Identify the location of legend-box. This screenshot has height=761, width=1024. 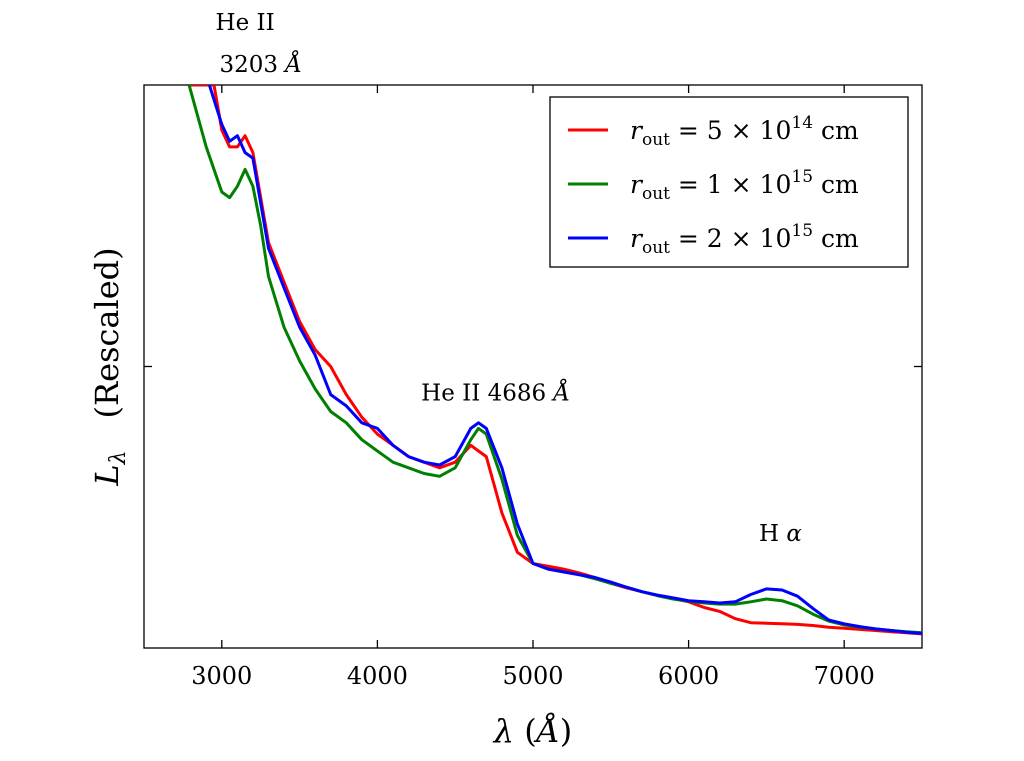
(729, 182).